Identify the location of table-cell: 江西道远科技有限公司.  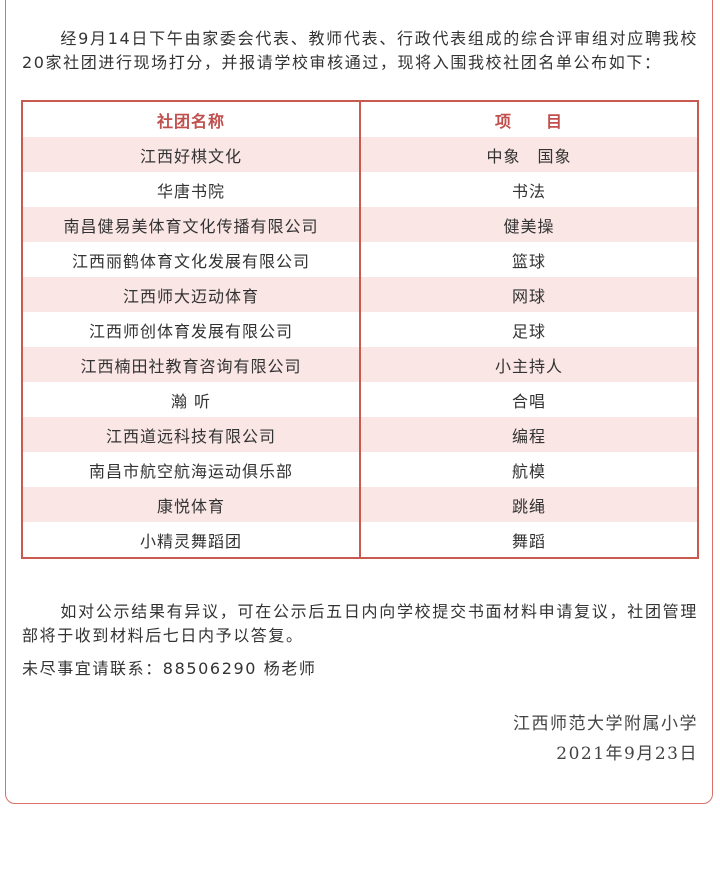
(191, 434).